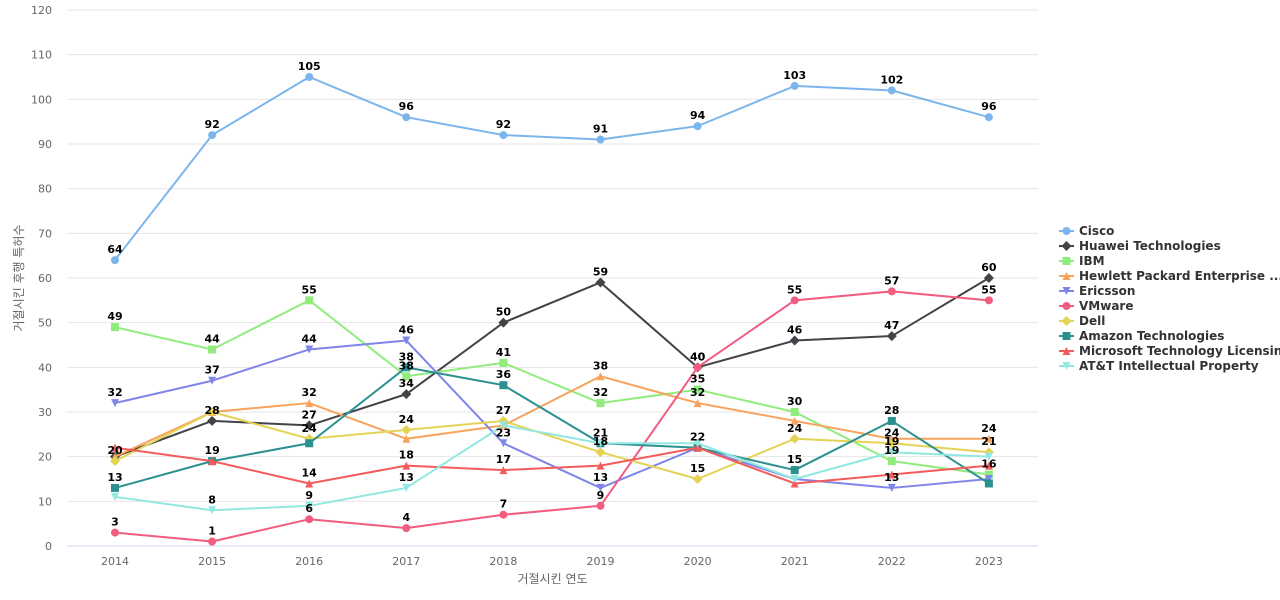 Image resolution: width=1280 pixels, height=600 pixels. Describe the element at coordinates (1140, 246) in the screenshot. I see `legend-item: Huawei Technologies` at that location.